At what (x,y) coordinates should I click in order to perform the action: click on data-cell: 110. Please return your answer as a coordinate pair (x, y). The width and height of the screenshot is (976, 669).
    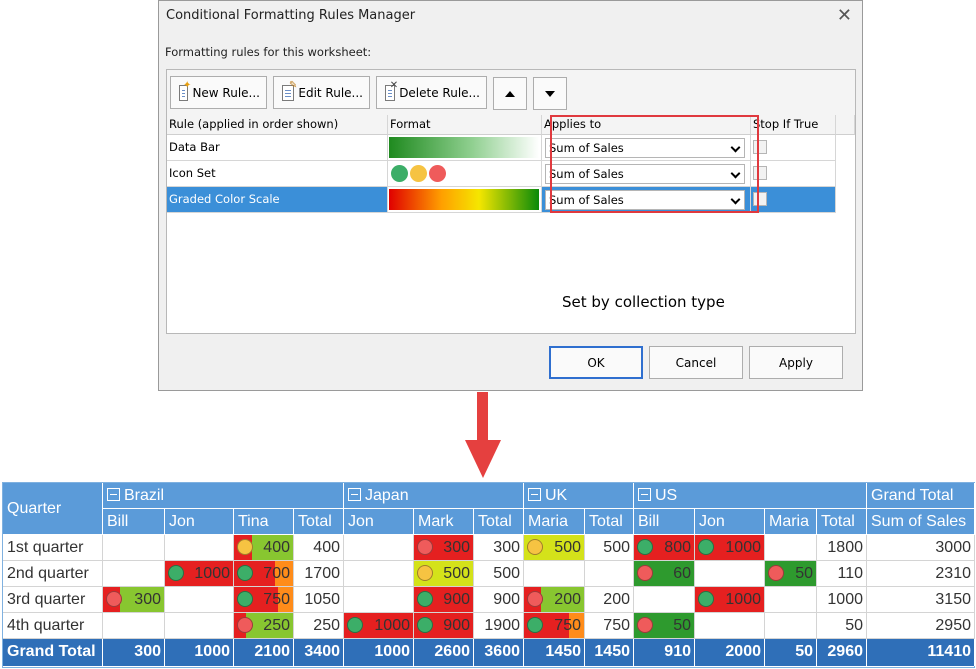
    Looking at the image, I should click on (842, 574).